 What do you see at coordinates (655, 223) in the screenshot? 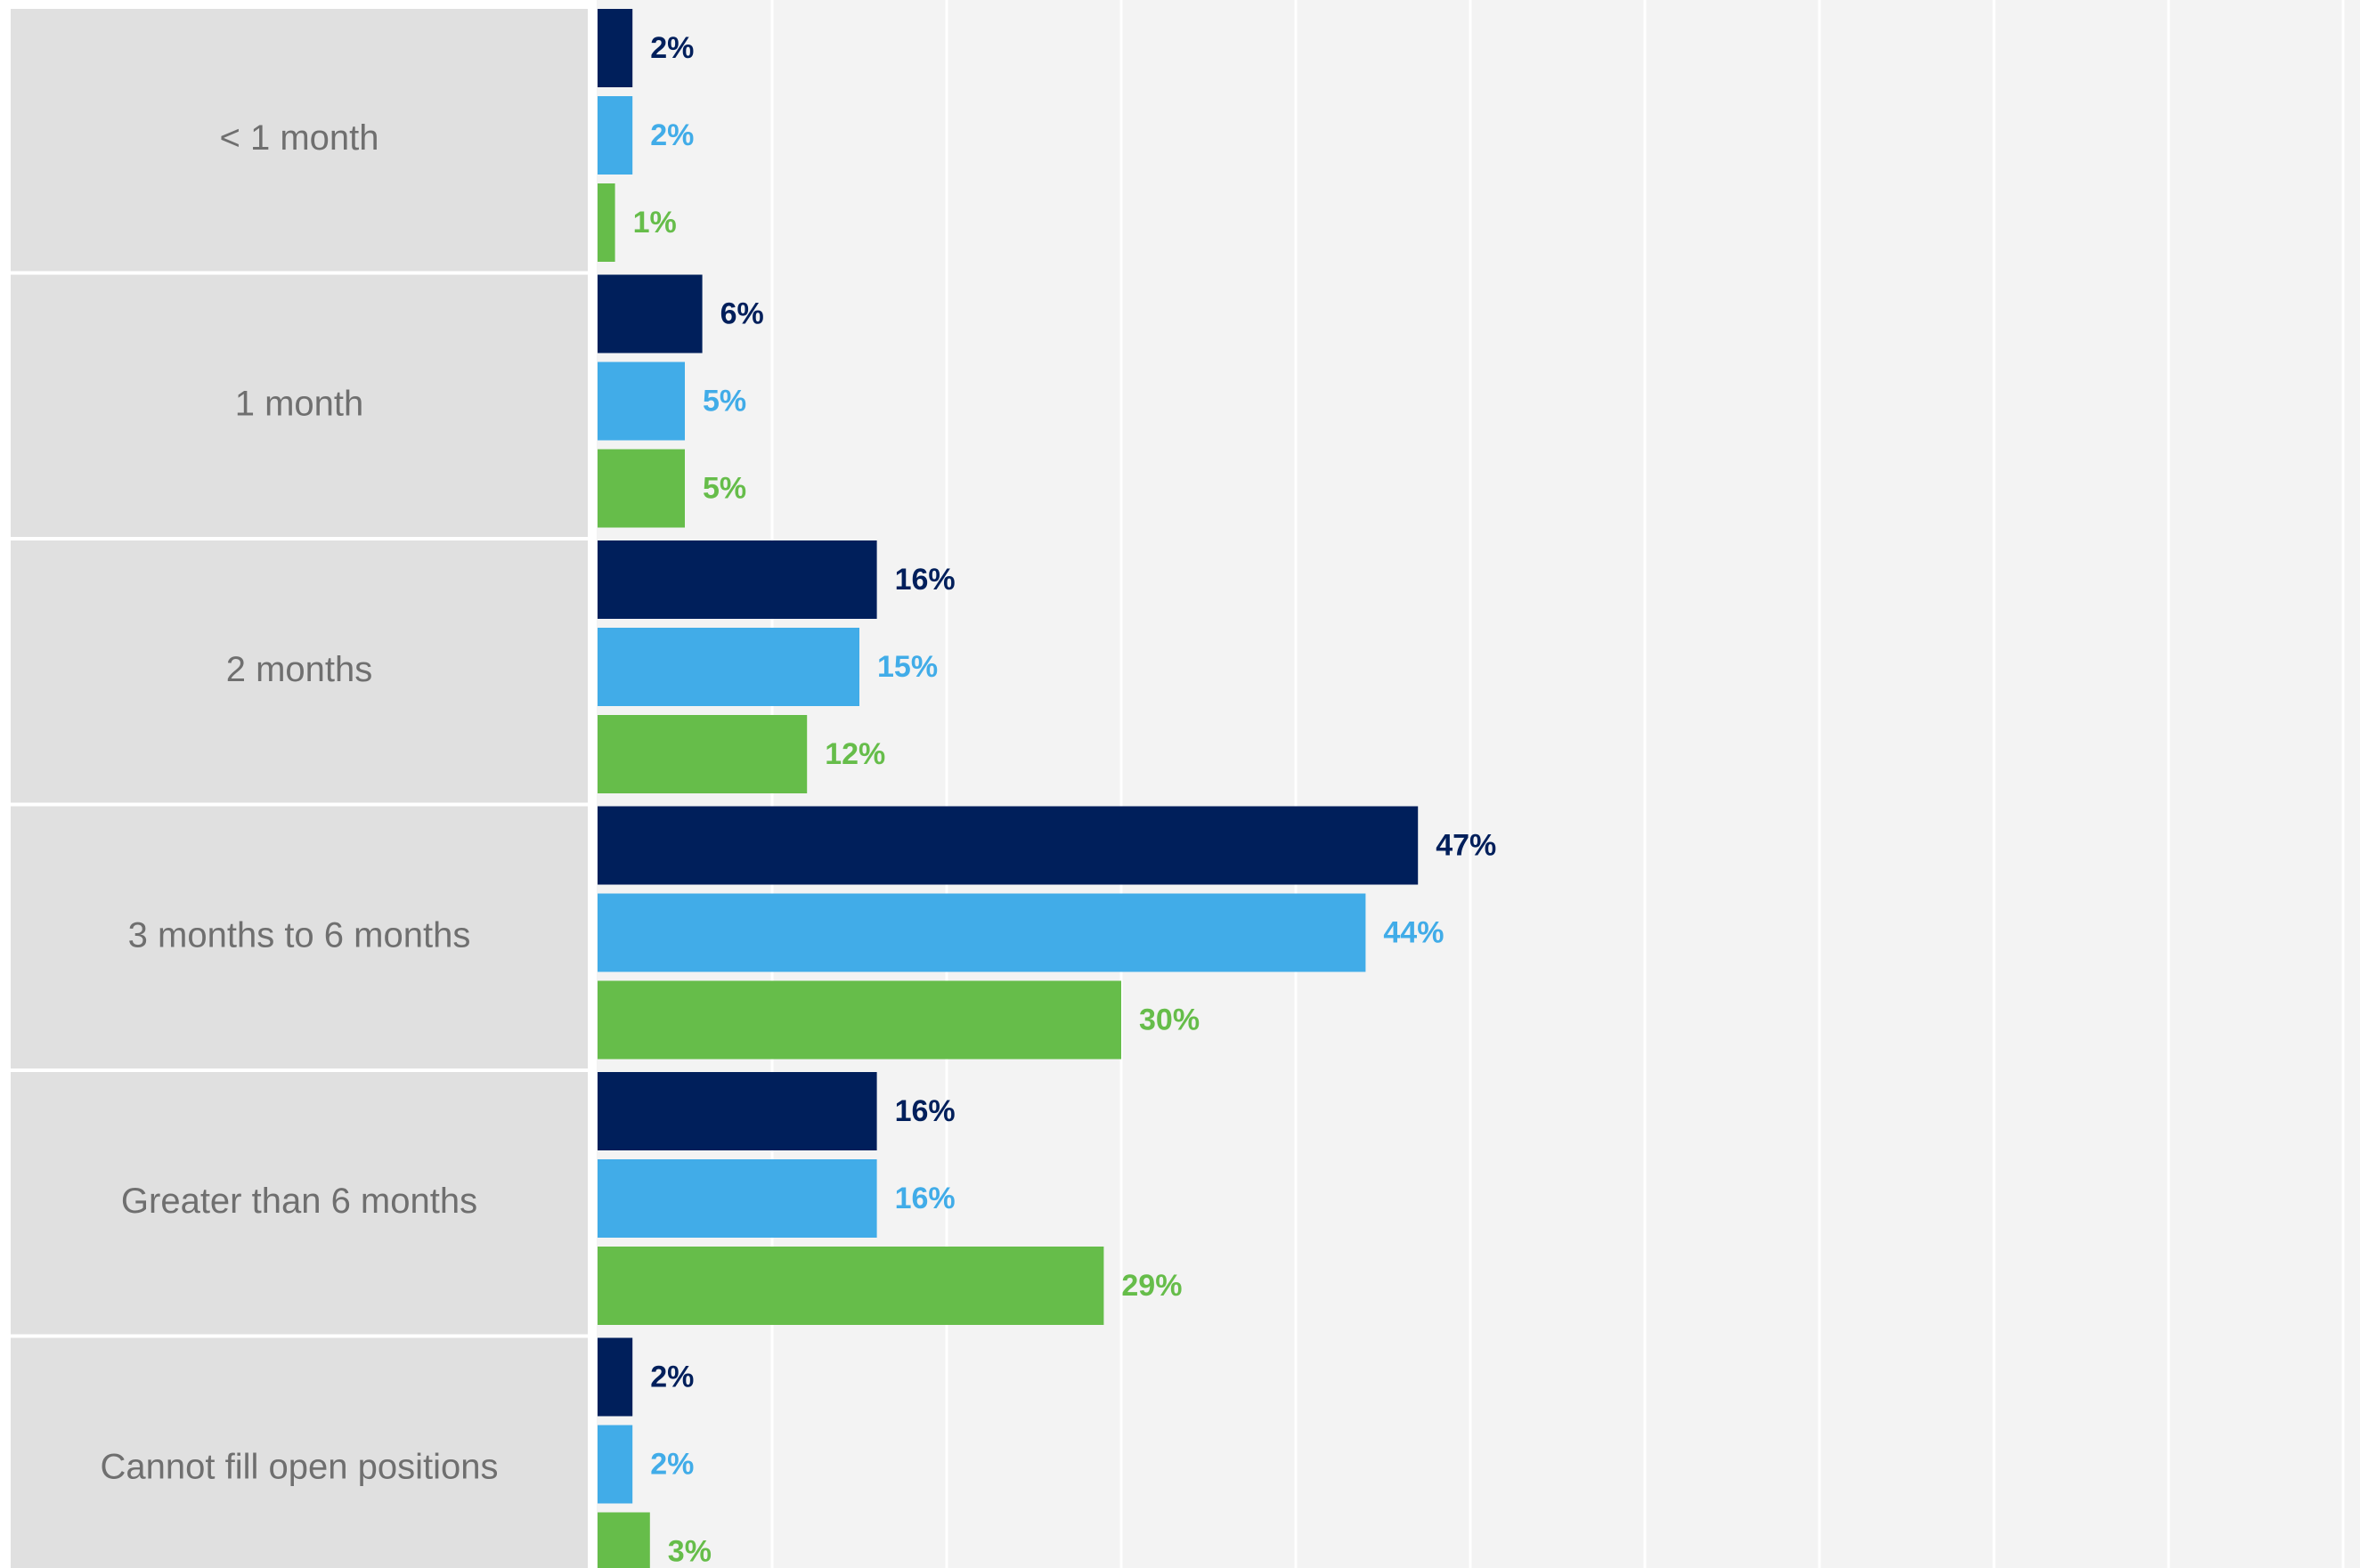
I see `data-label: 1%` at bounding box center [655, 223].